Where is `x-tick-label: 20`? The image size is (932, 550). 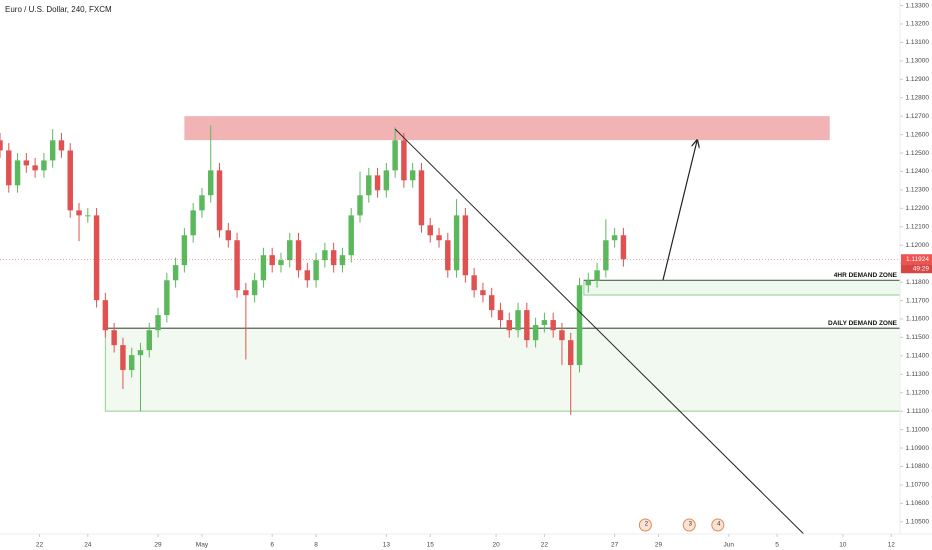 x-tick-label: 20 is located at coordinates (496, 545).